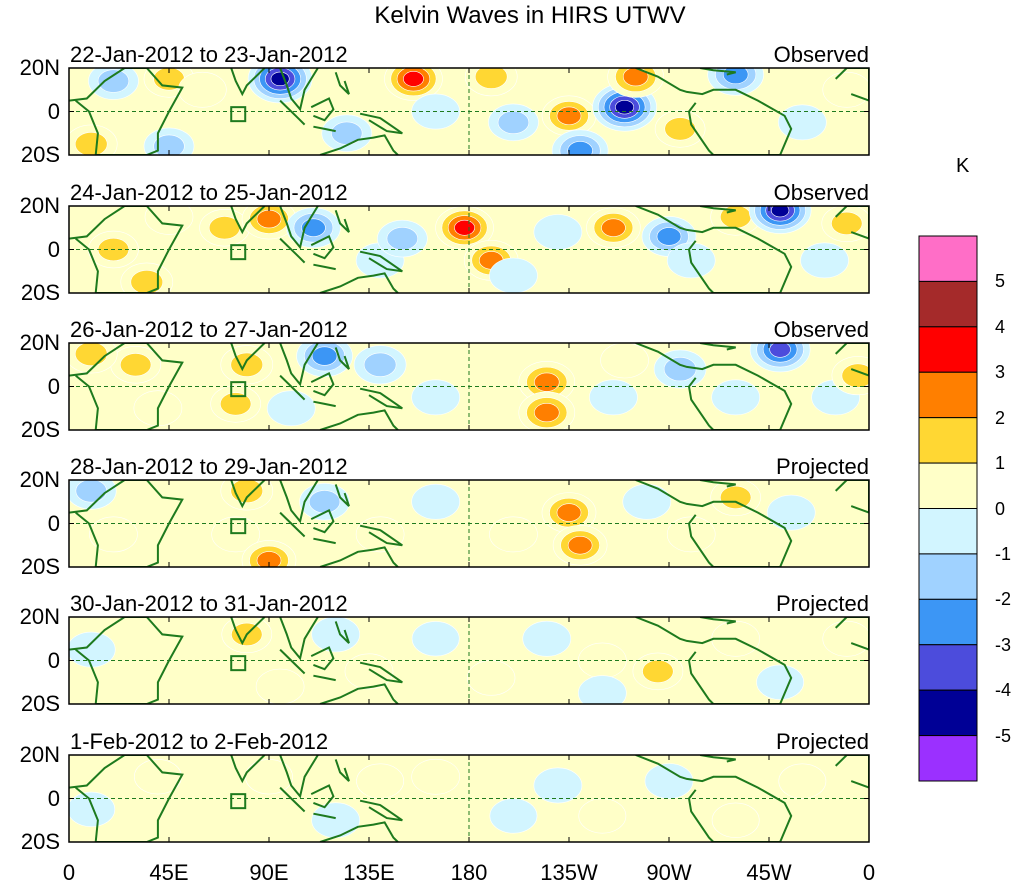 The image size is (1015, 887). What do you see at coordinates (1000, 281) in the screenshot?
I see `colorbar-label: 5` at bounding box center [1000, 281].